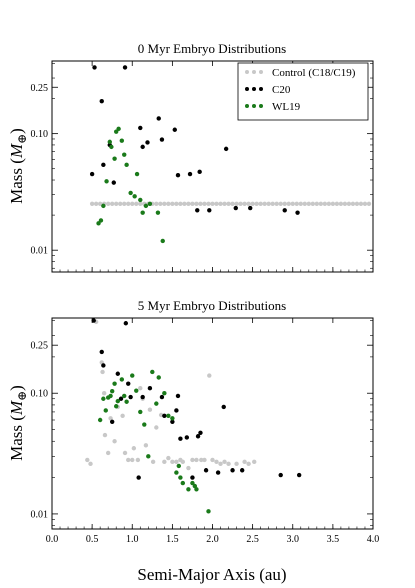  I want to click on panel-0myr-title: 0 Myr Embryo Distributions, so click(212, 48).